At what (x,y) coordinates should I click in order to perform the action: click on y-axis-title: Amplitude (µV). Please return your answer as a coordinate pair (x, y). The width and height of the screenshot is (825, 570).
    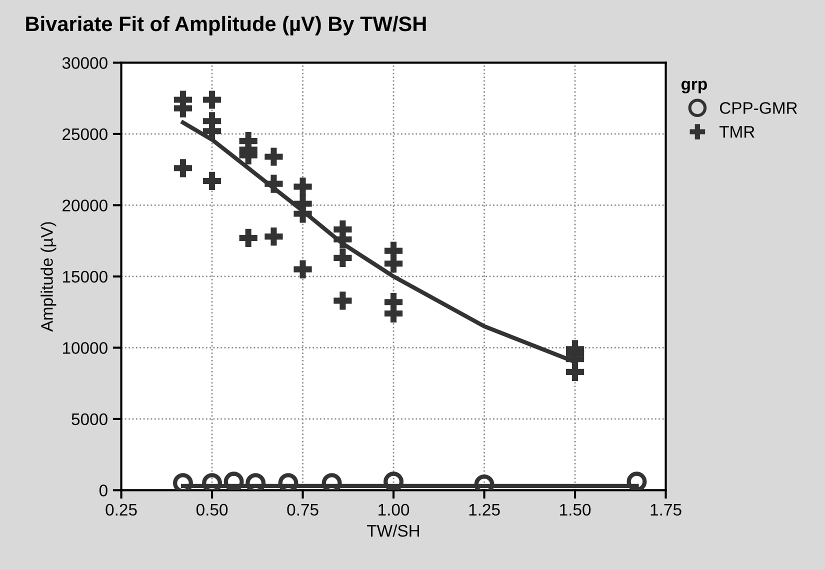
    Looking at the image, I should click on (48, 277).